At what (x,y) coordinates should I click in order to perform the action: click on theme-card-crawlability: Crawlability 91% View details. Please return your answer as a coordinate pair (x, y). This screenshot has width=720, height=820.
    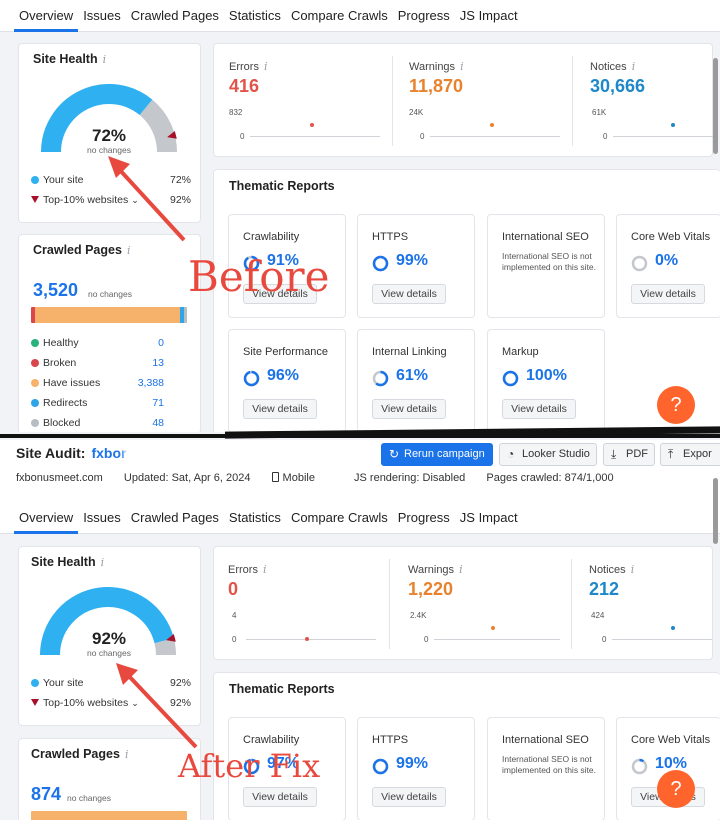
    Looking at the image, I should click on (287, 266).